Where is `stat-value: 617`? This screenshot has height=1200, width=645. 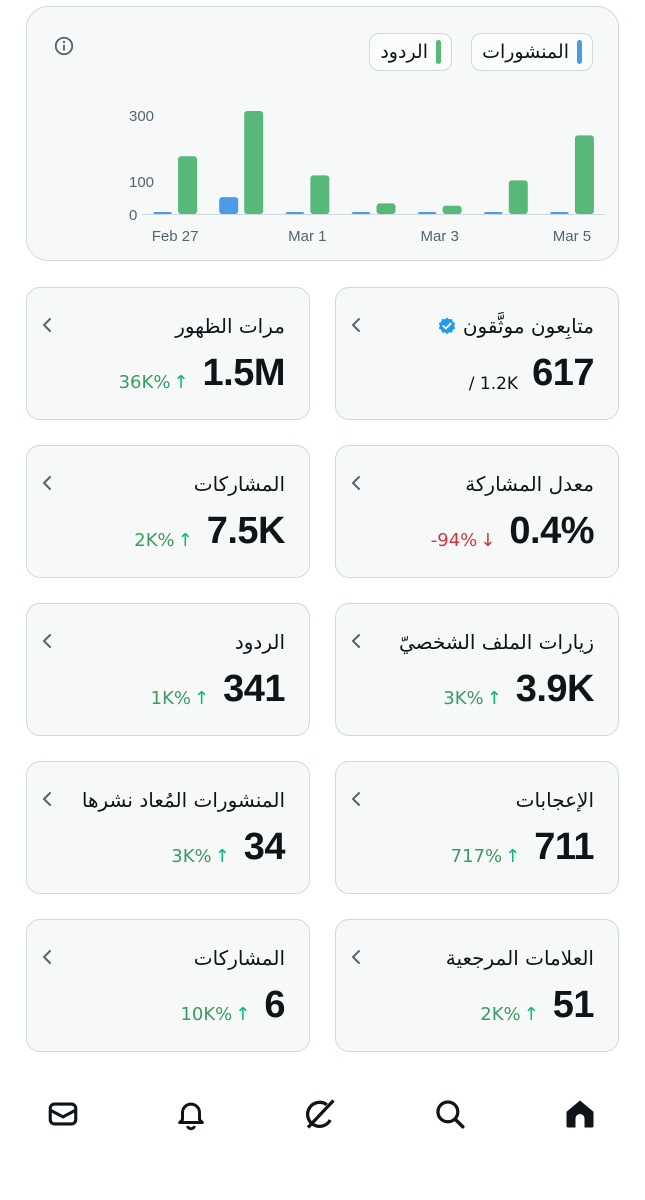
stat-value: 617 is located at coordinates (563, 373).